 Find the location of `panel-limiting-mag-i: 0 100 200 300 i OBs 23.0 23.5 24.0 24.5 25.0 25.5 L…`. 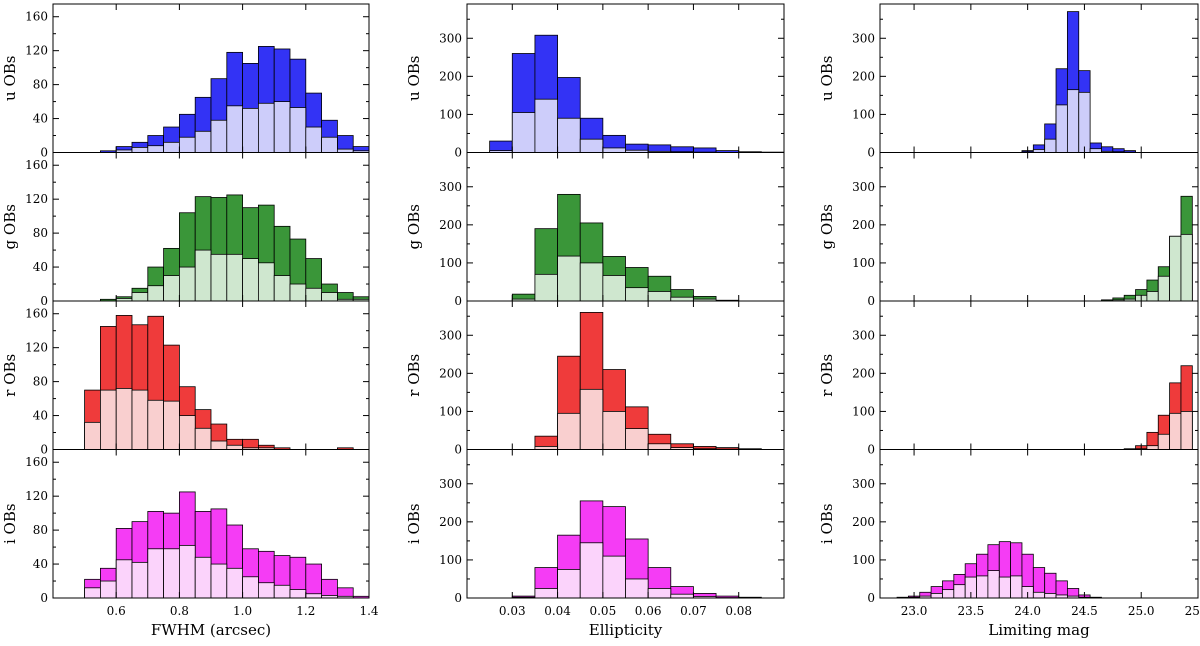

panel-limiting-mag-i: 0 100 200 300 i OBs 23.0 23.5 24.0 24.5 25.0 25.5 L… is located at coordinates (1009, 544).